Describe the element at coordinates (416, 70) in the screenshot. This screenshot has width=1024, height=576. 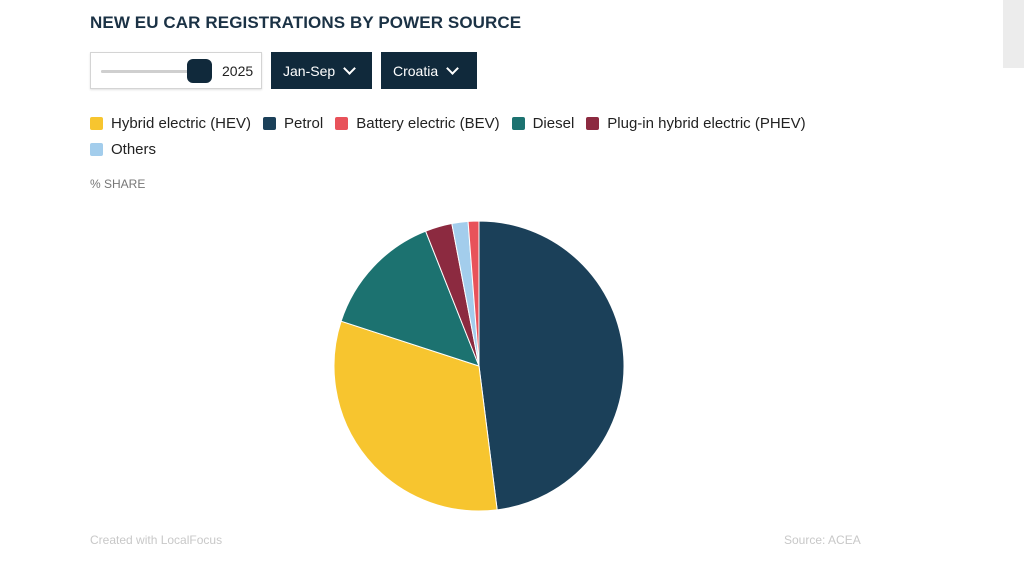
I see `country-dropdown-label: Croatia` at that location.